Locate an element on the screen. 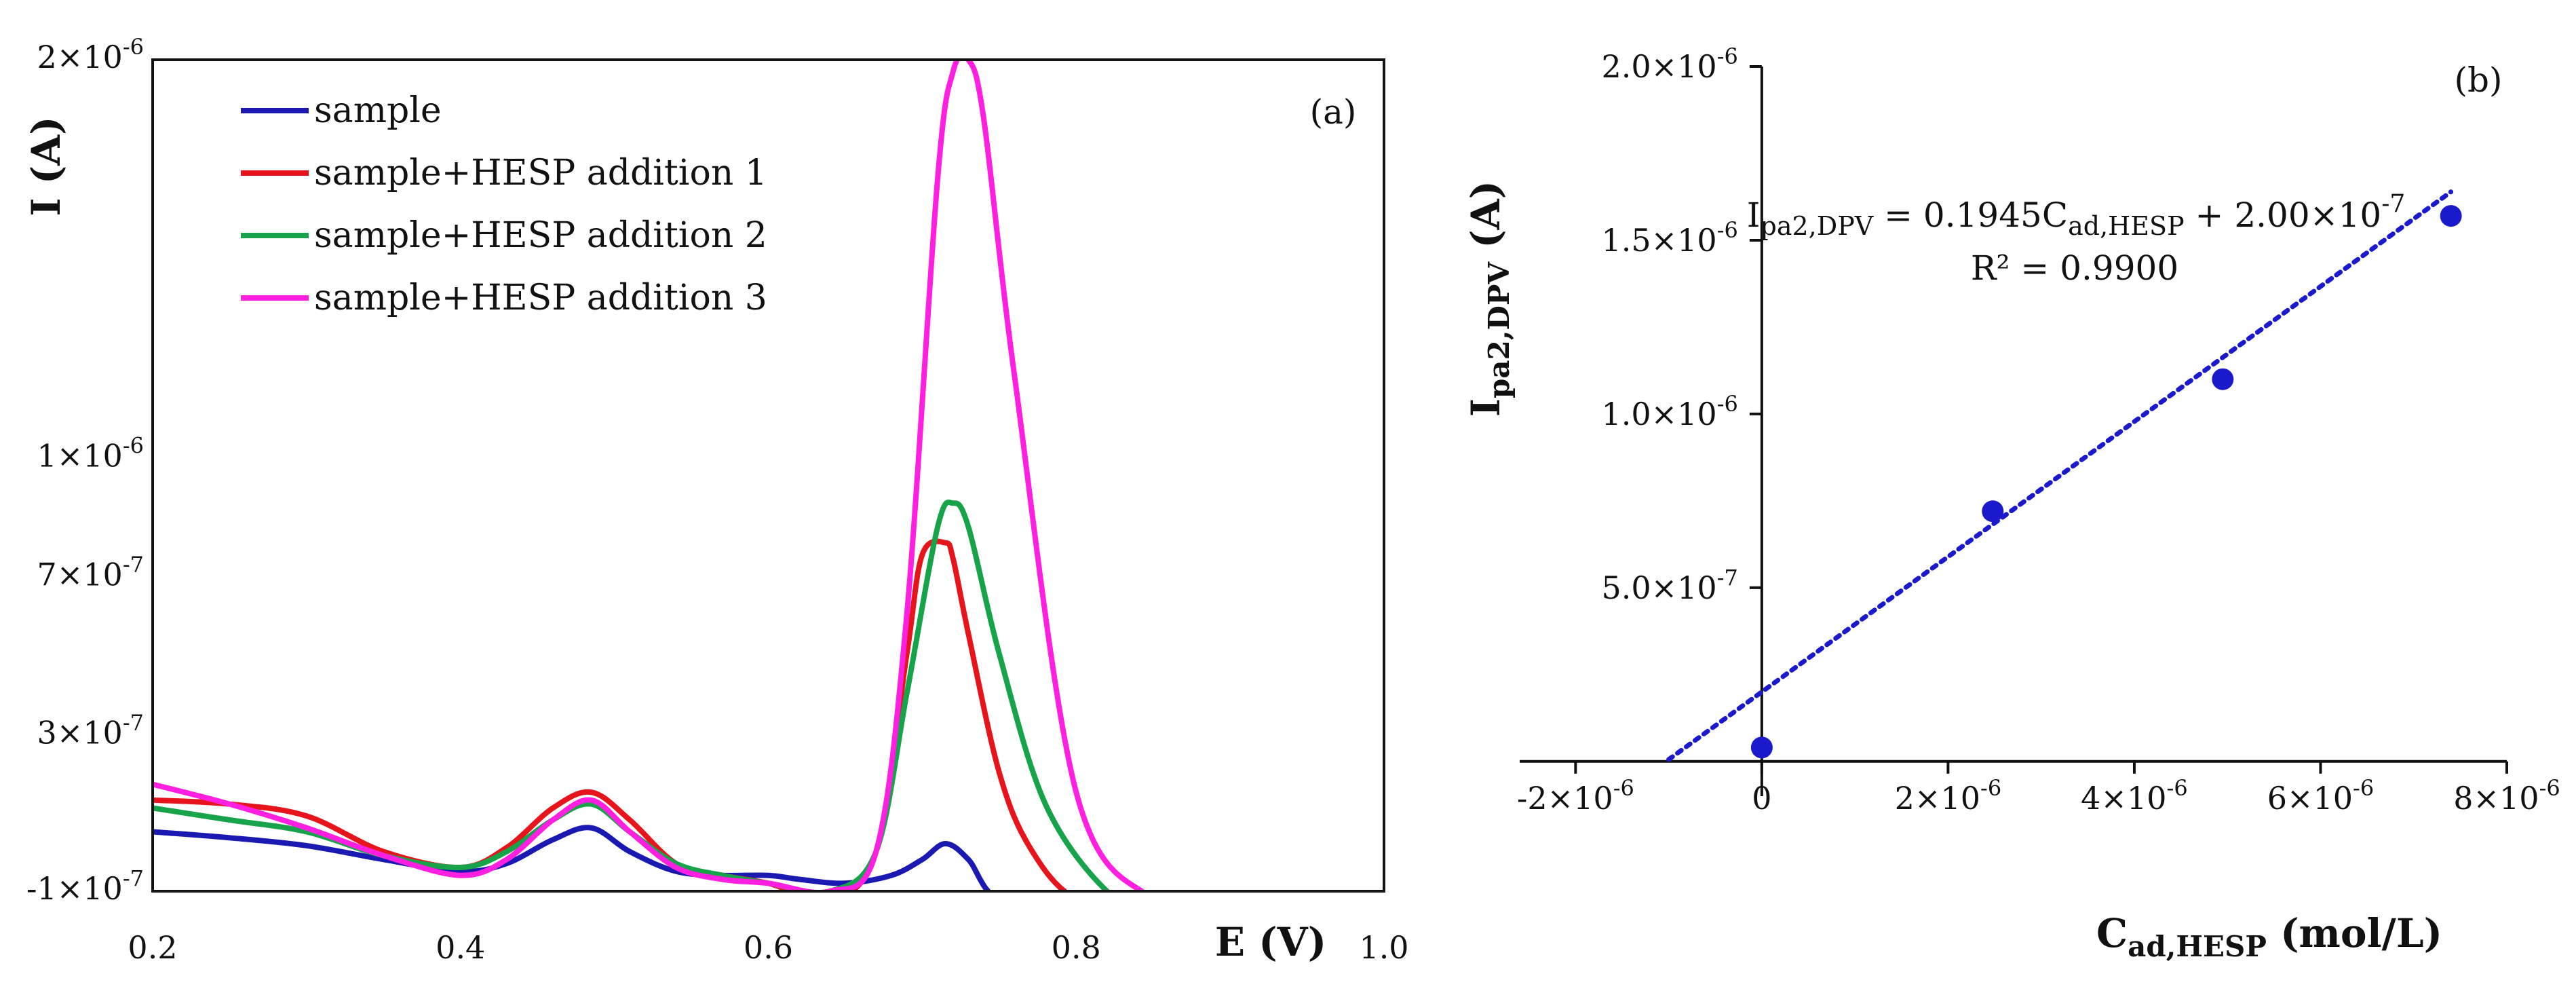 The height and width of the screenshot is (993, 2576). panel-a-x-tick-3: 0.6 is located at coordinates (768, 947).